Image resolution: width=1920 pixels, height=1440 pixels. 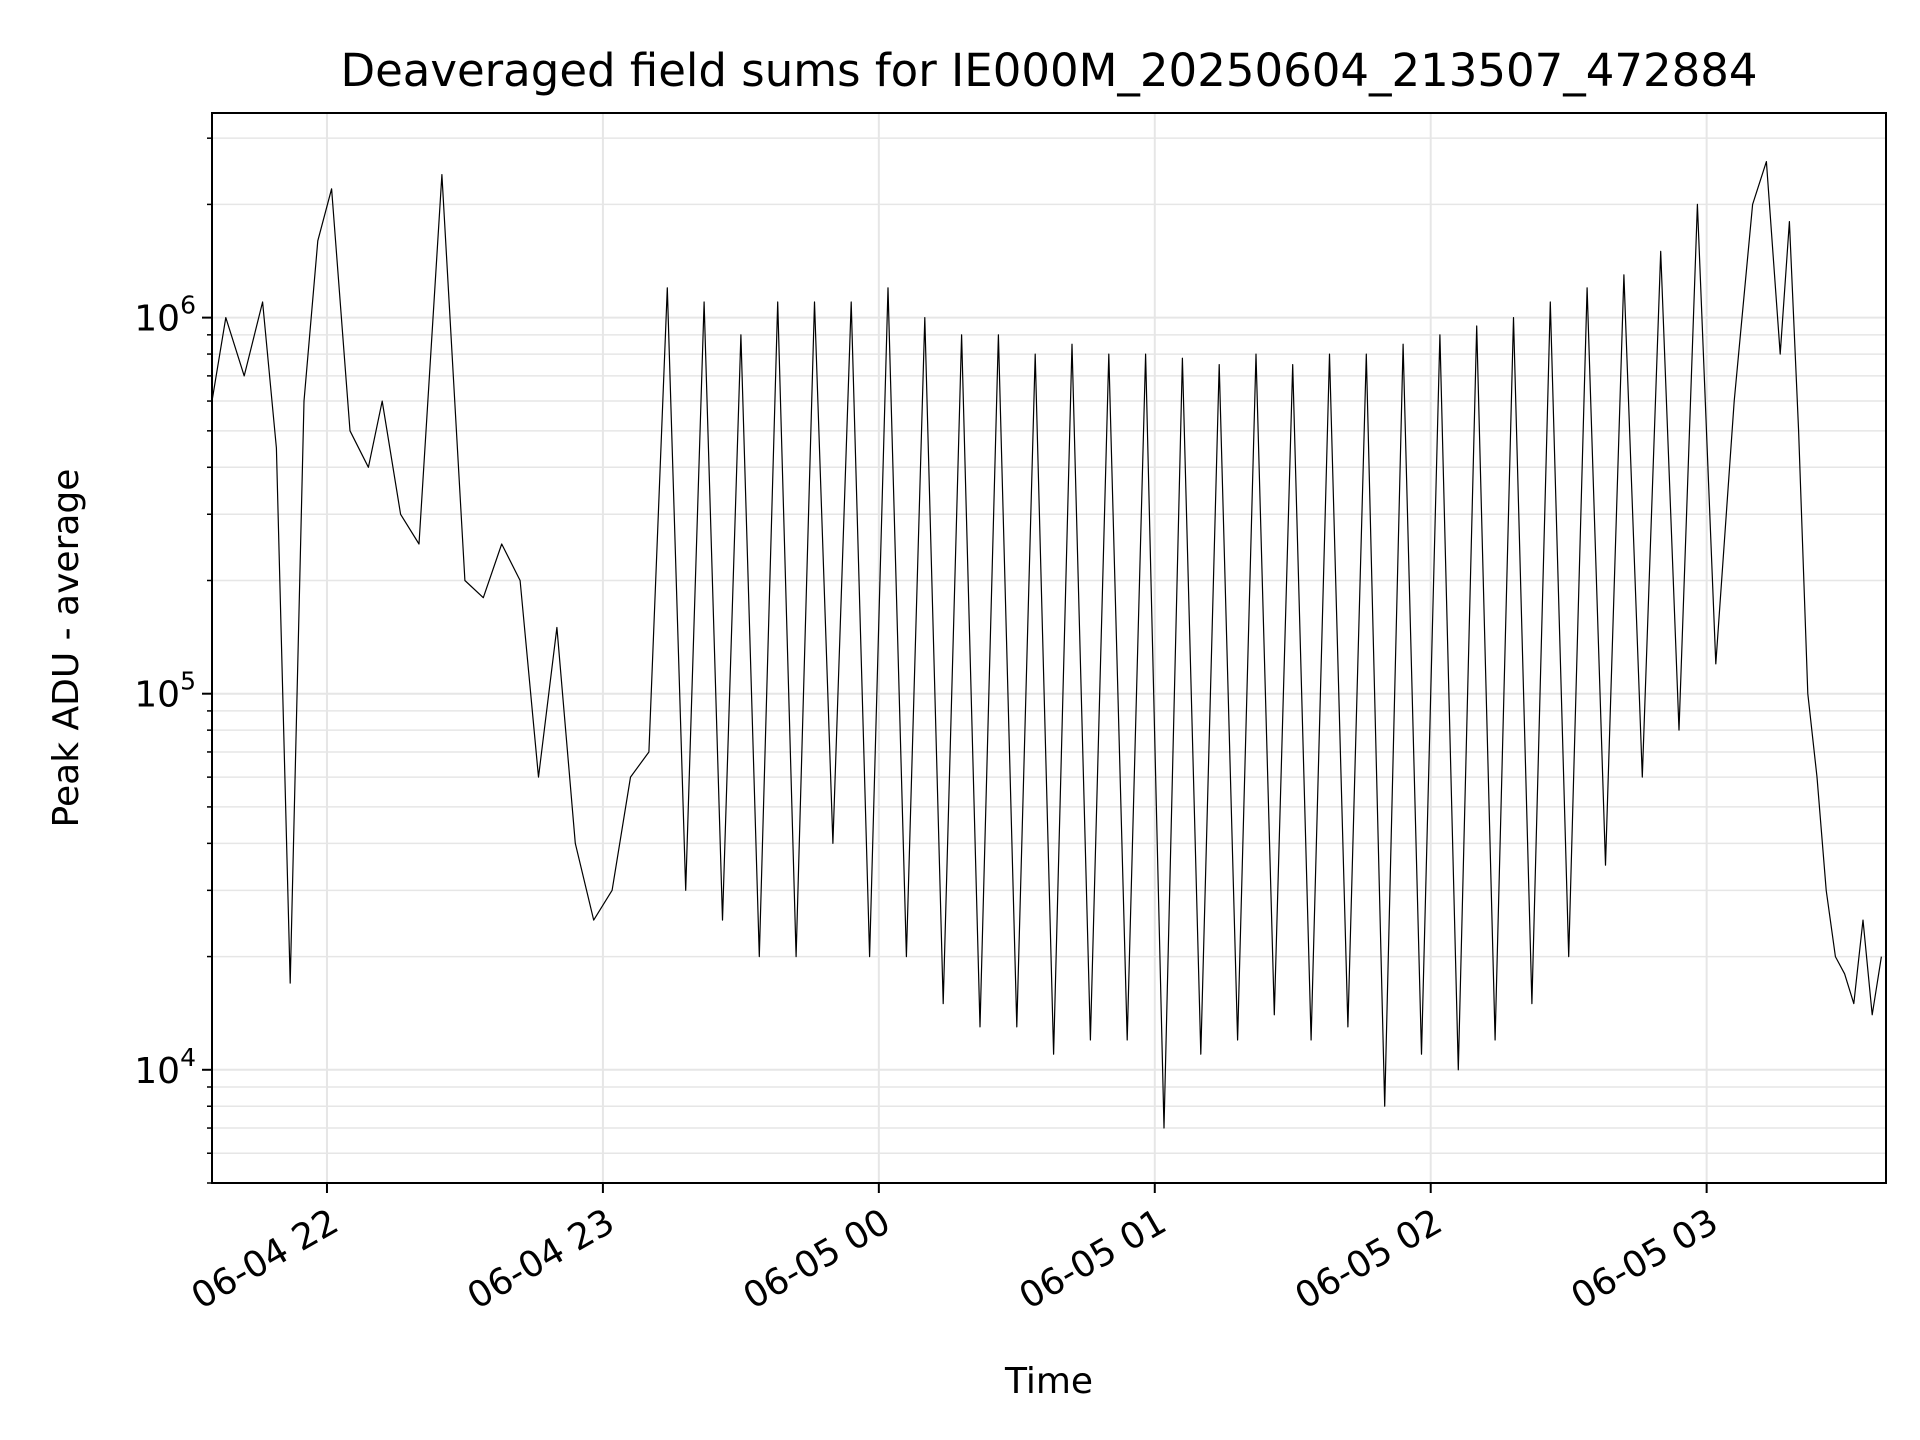 What do you see at coordinates (66, 648) in the screenshot?
I see `y-axis-label: Peak ADU - average` at bounding box center [66, 648].